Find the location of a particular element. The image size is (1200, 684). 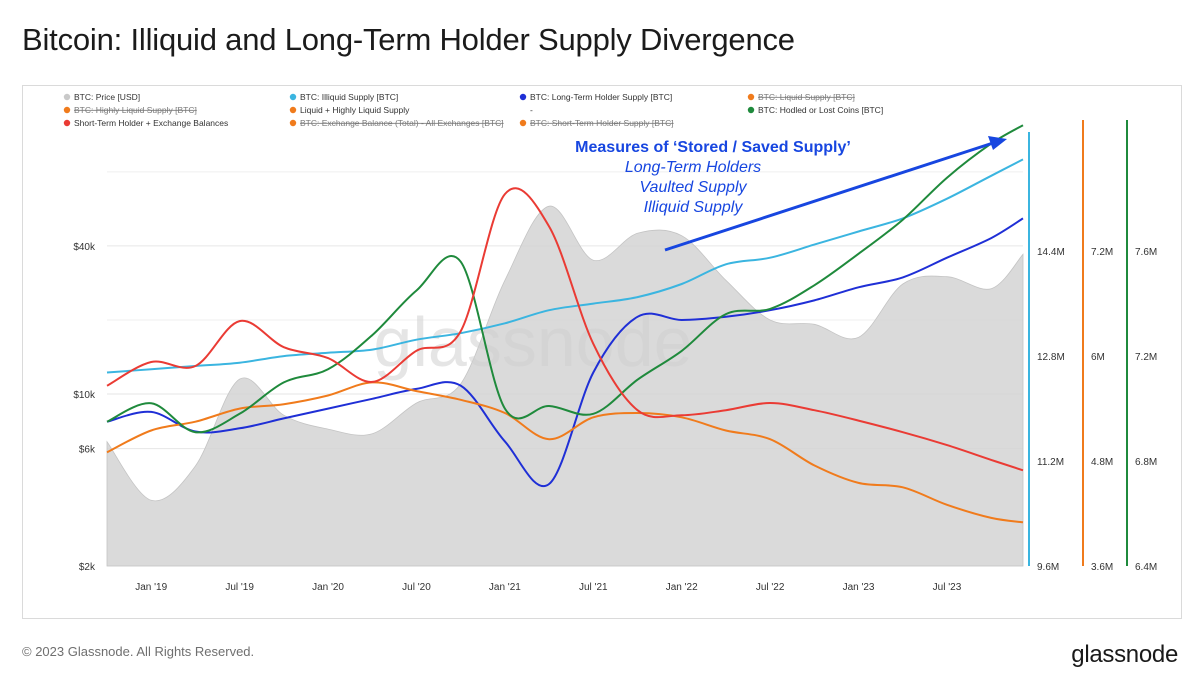

right-tick-label: 6.8M is located at coordinates (1146, 462).